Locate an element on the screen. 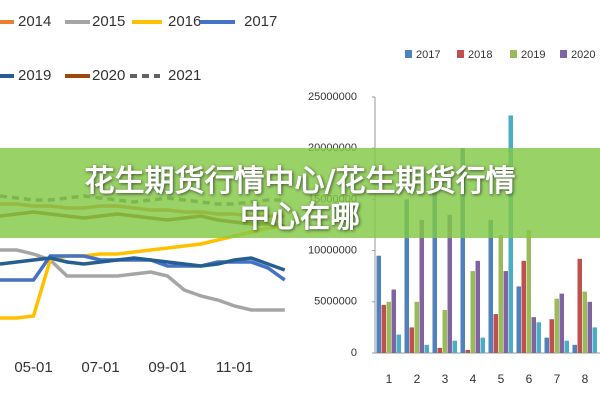  y-tick-label: 0 is located at coordinates (354, 353).